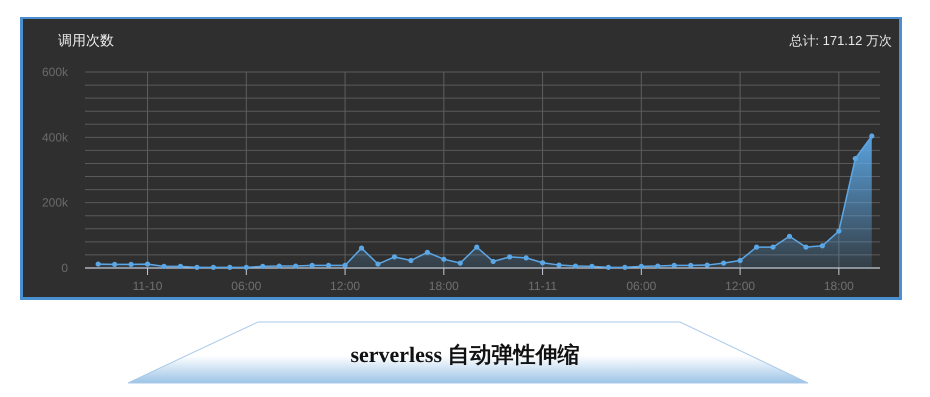  I want to click on y-tick-label: 0, so click(64, 268).